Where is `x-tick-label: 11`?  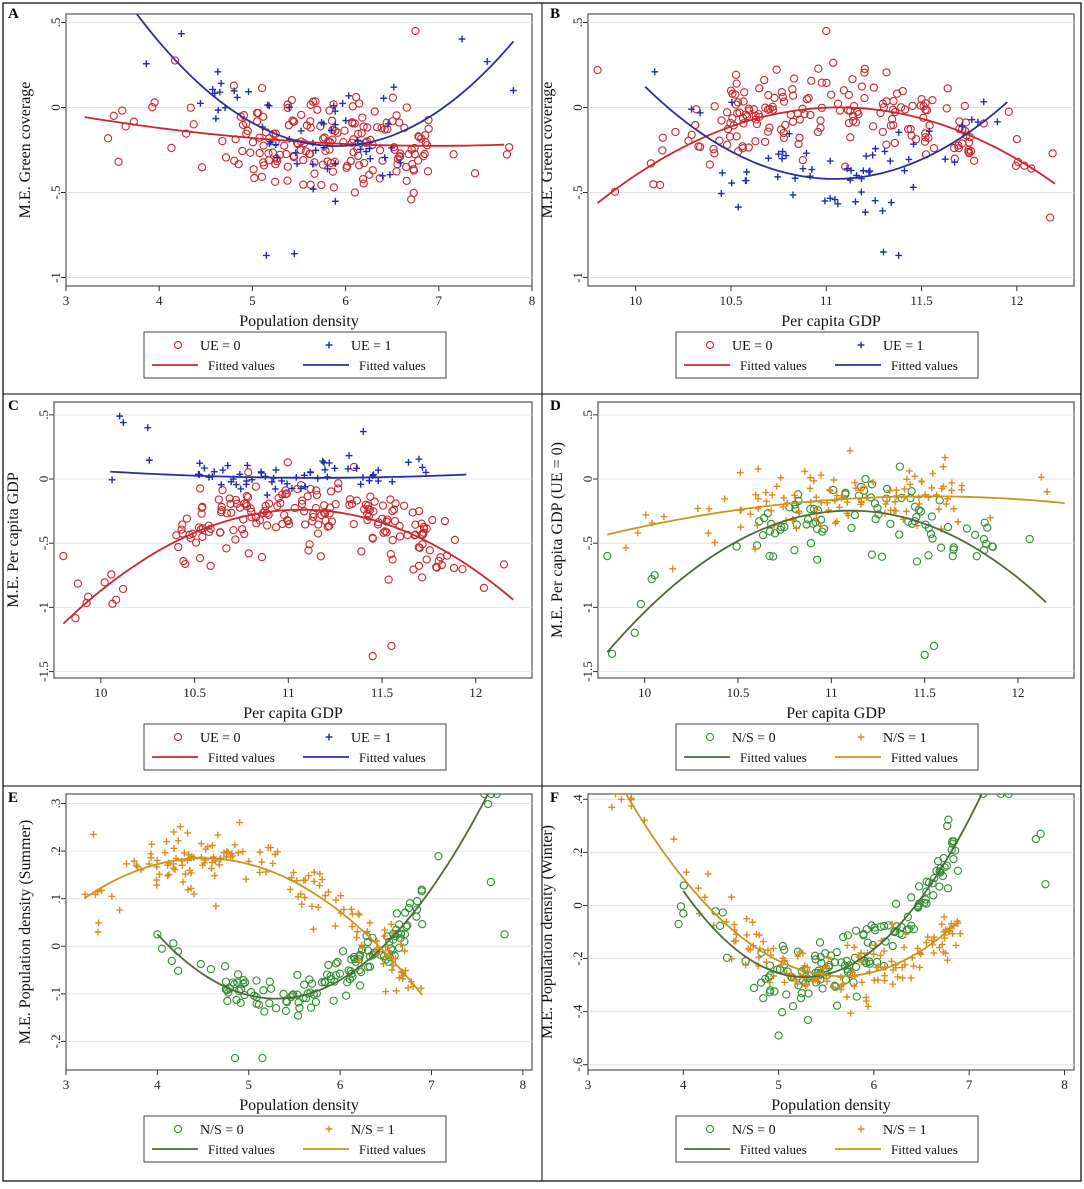 x-tick-label: 11 is located at coordinates (826, 300).